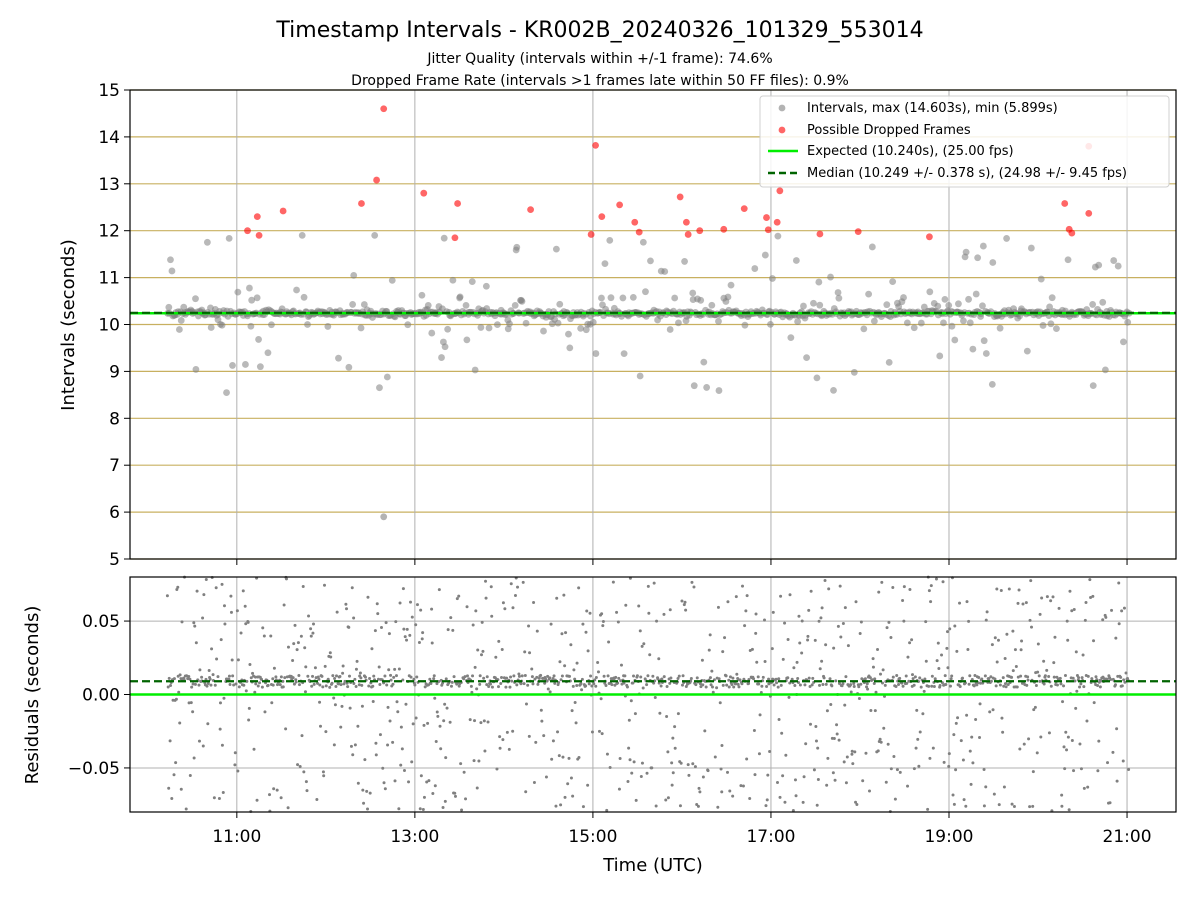 The width and height of the screenshot is (1200, 900). Describe the element at coordinates (68, 325) in the screenshot. I see `intervals-y-label: Intervals (seconds)` at that location.